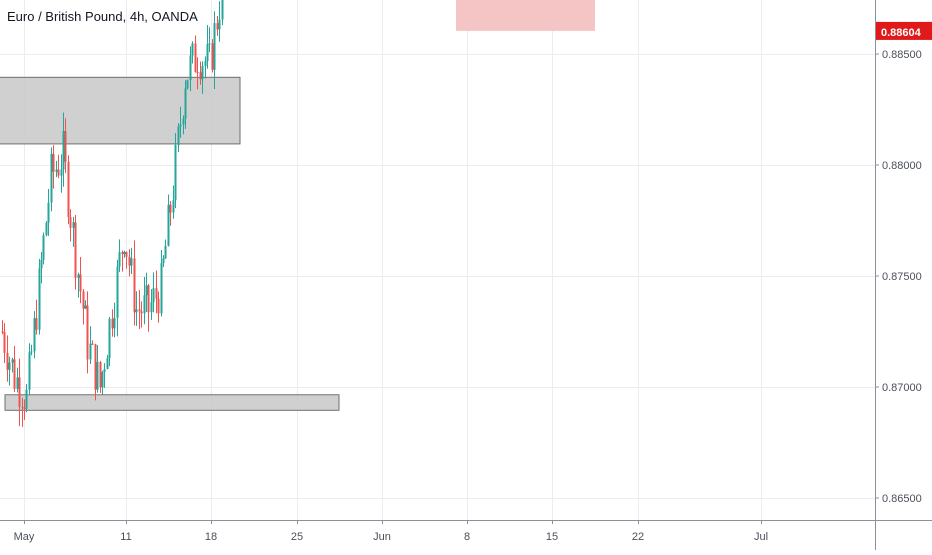 The width and height of the screenshot is (932, 555). I want to click on x-tick-label: 11, so click(125, 537).